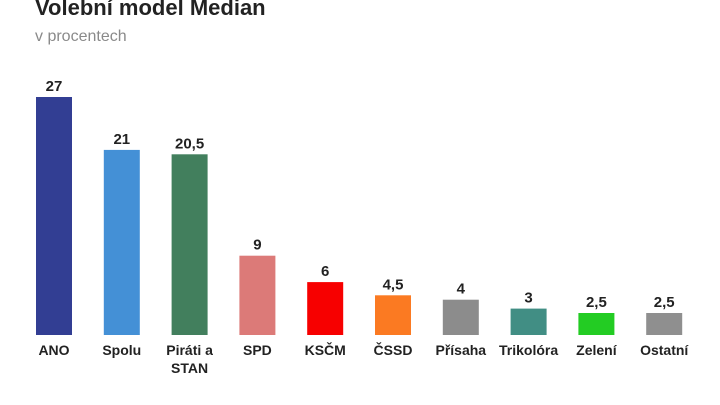 The height and width of the screenshot is (405, 720). I want to click on category-label-5: ČSSD, so click(393, 349).